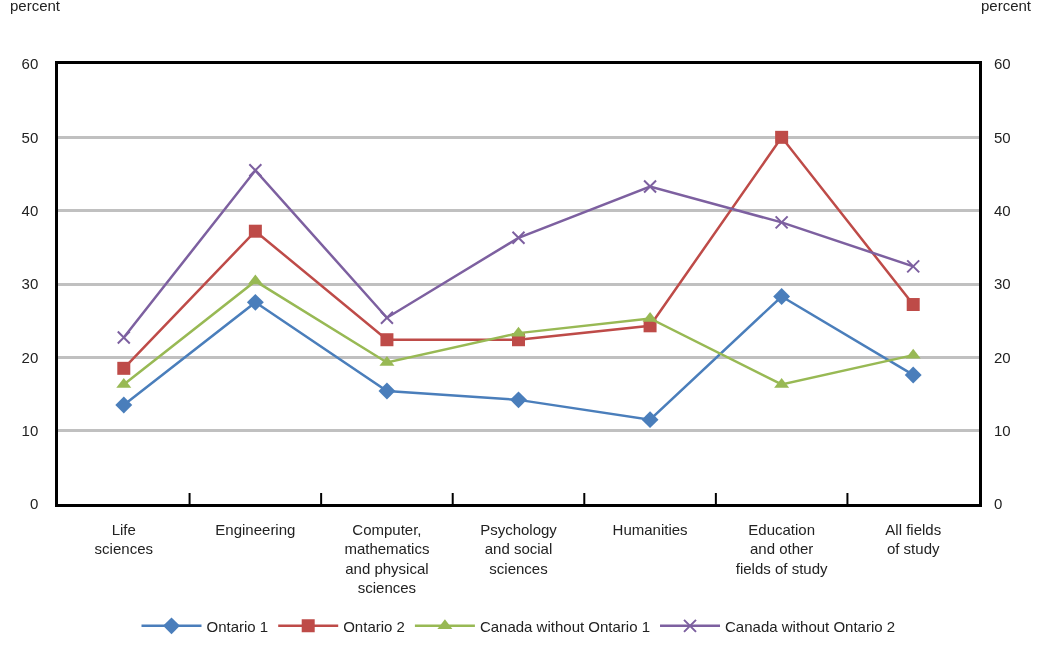 The width and height of the screenshot is (1037, 654). What do you see at coordinates (998, 504) in the screenshot?
I see `y2-tick-label: 0` at bounding box center [998, 504].